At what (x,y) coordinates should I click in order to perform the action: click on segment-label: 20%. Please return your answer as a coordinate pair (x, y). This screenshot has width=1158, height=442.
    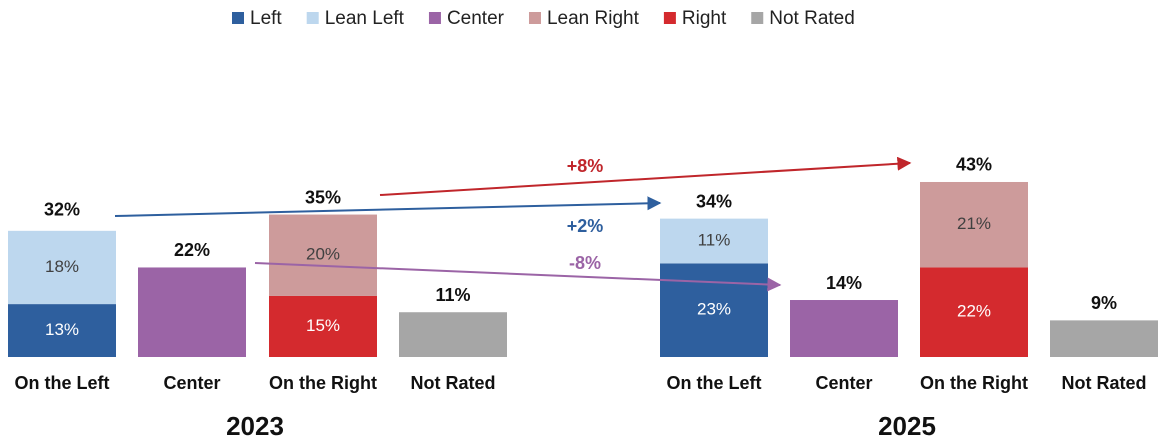
    Looking at the image, I should click on (323, 254).